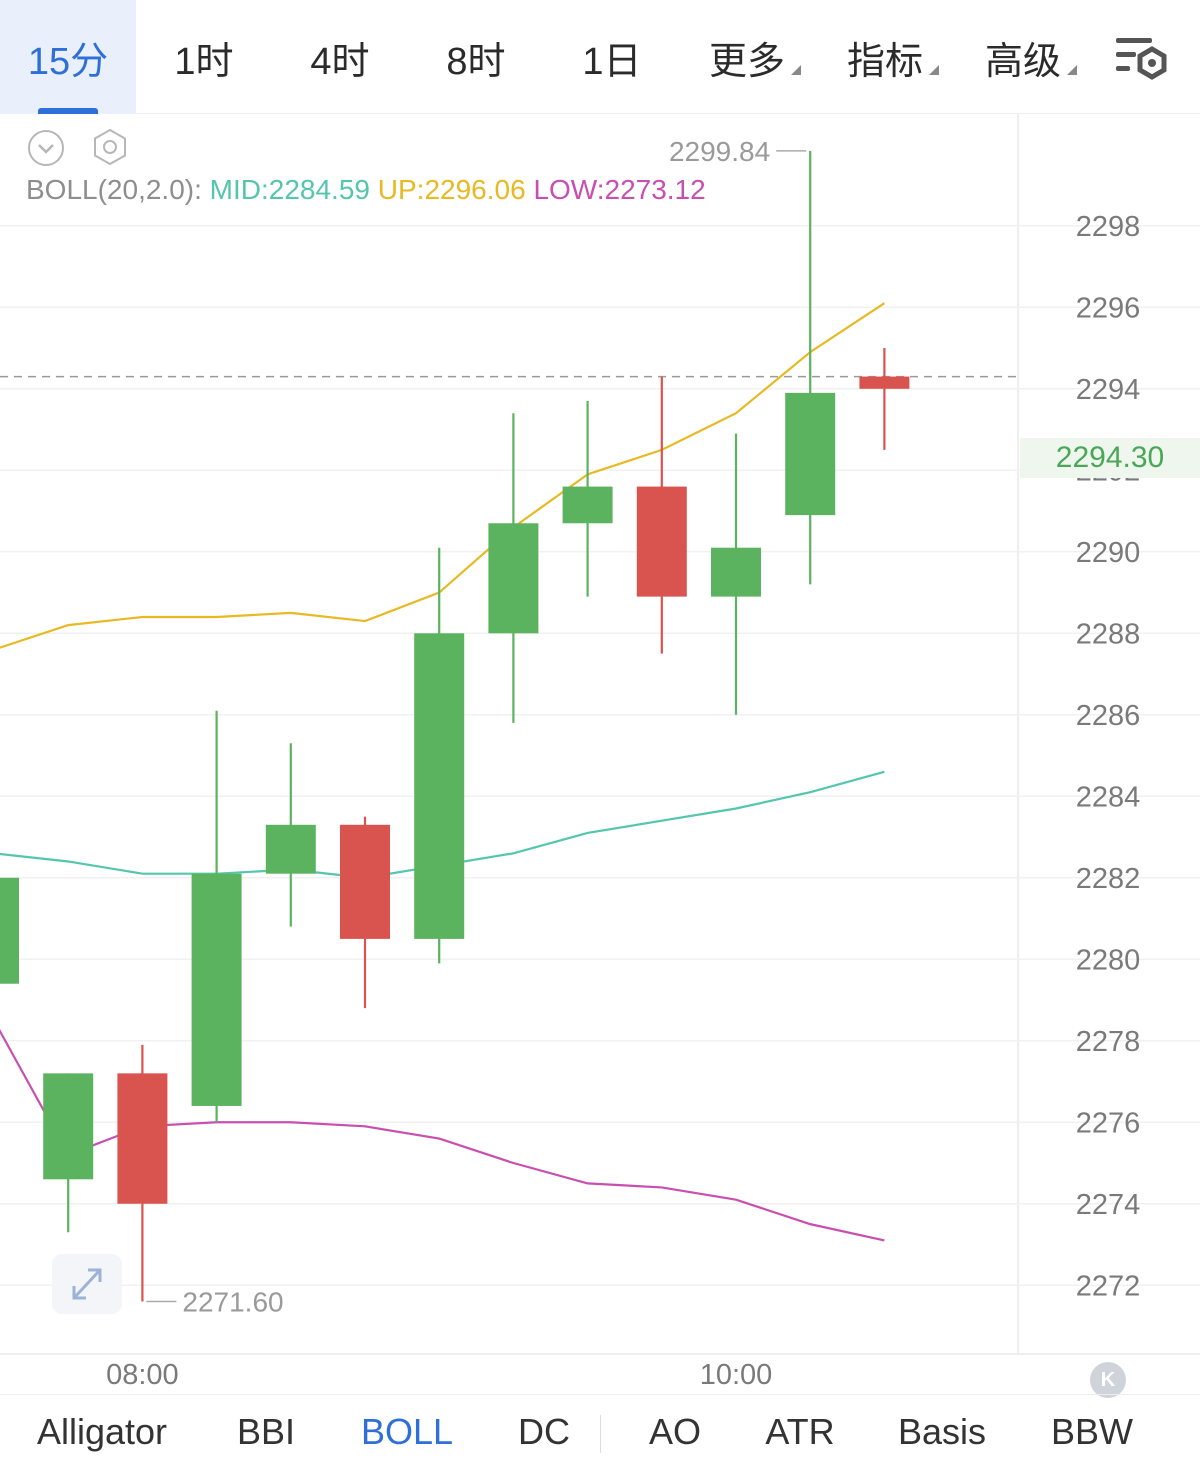 The image size is (1200, 1469). What do you see at coordinates (289, 189) in the screenshot?
I see `boll-mid-value: MID:2284.59` at bounding box center [289, 189].